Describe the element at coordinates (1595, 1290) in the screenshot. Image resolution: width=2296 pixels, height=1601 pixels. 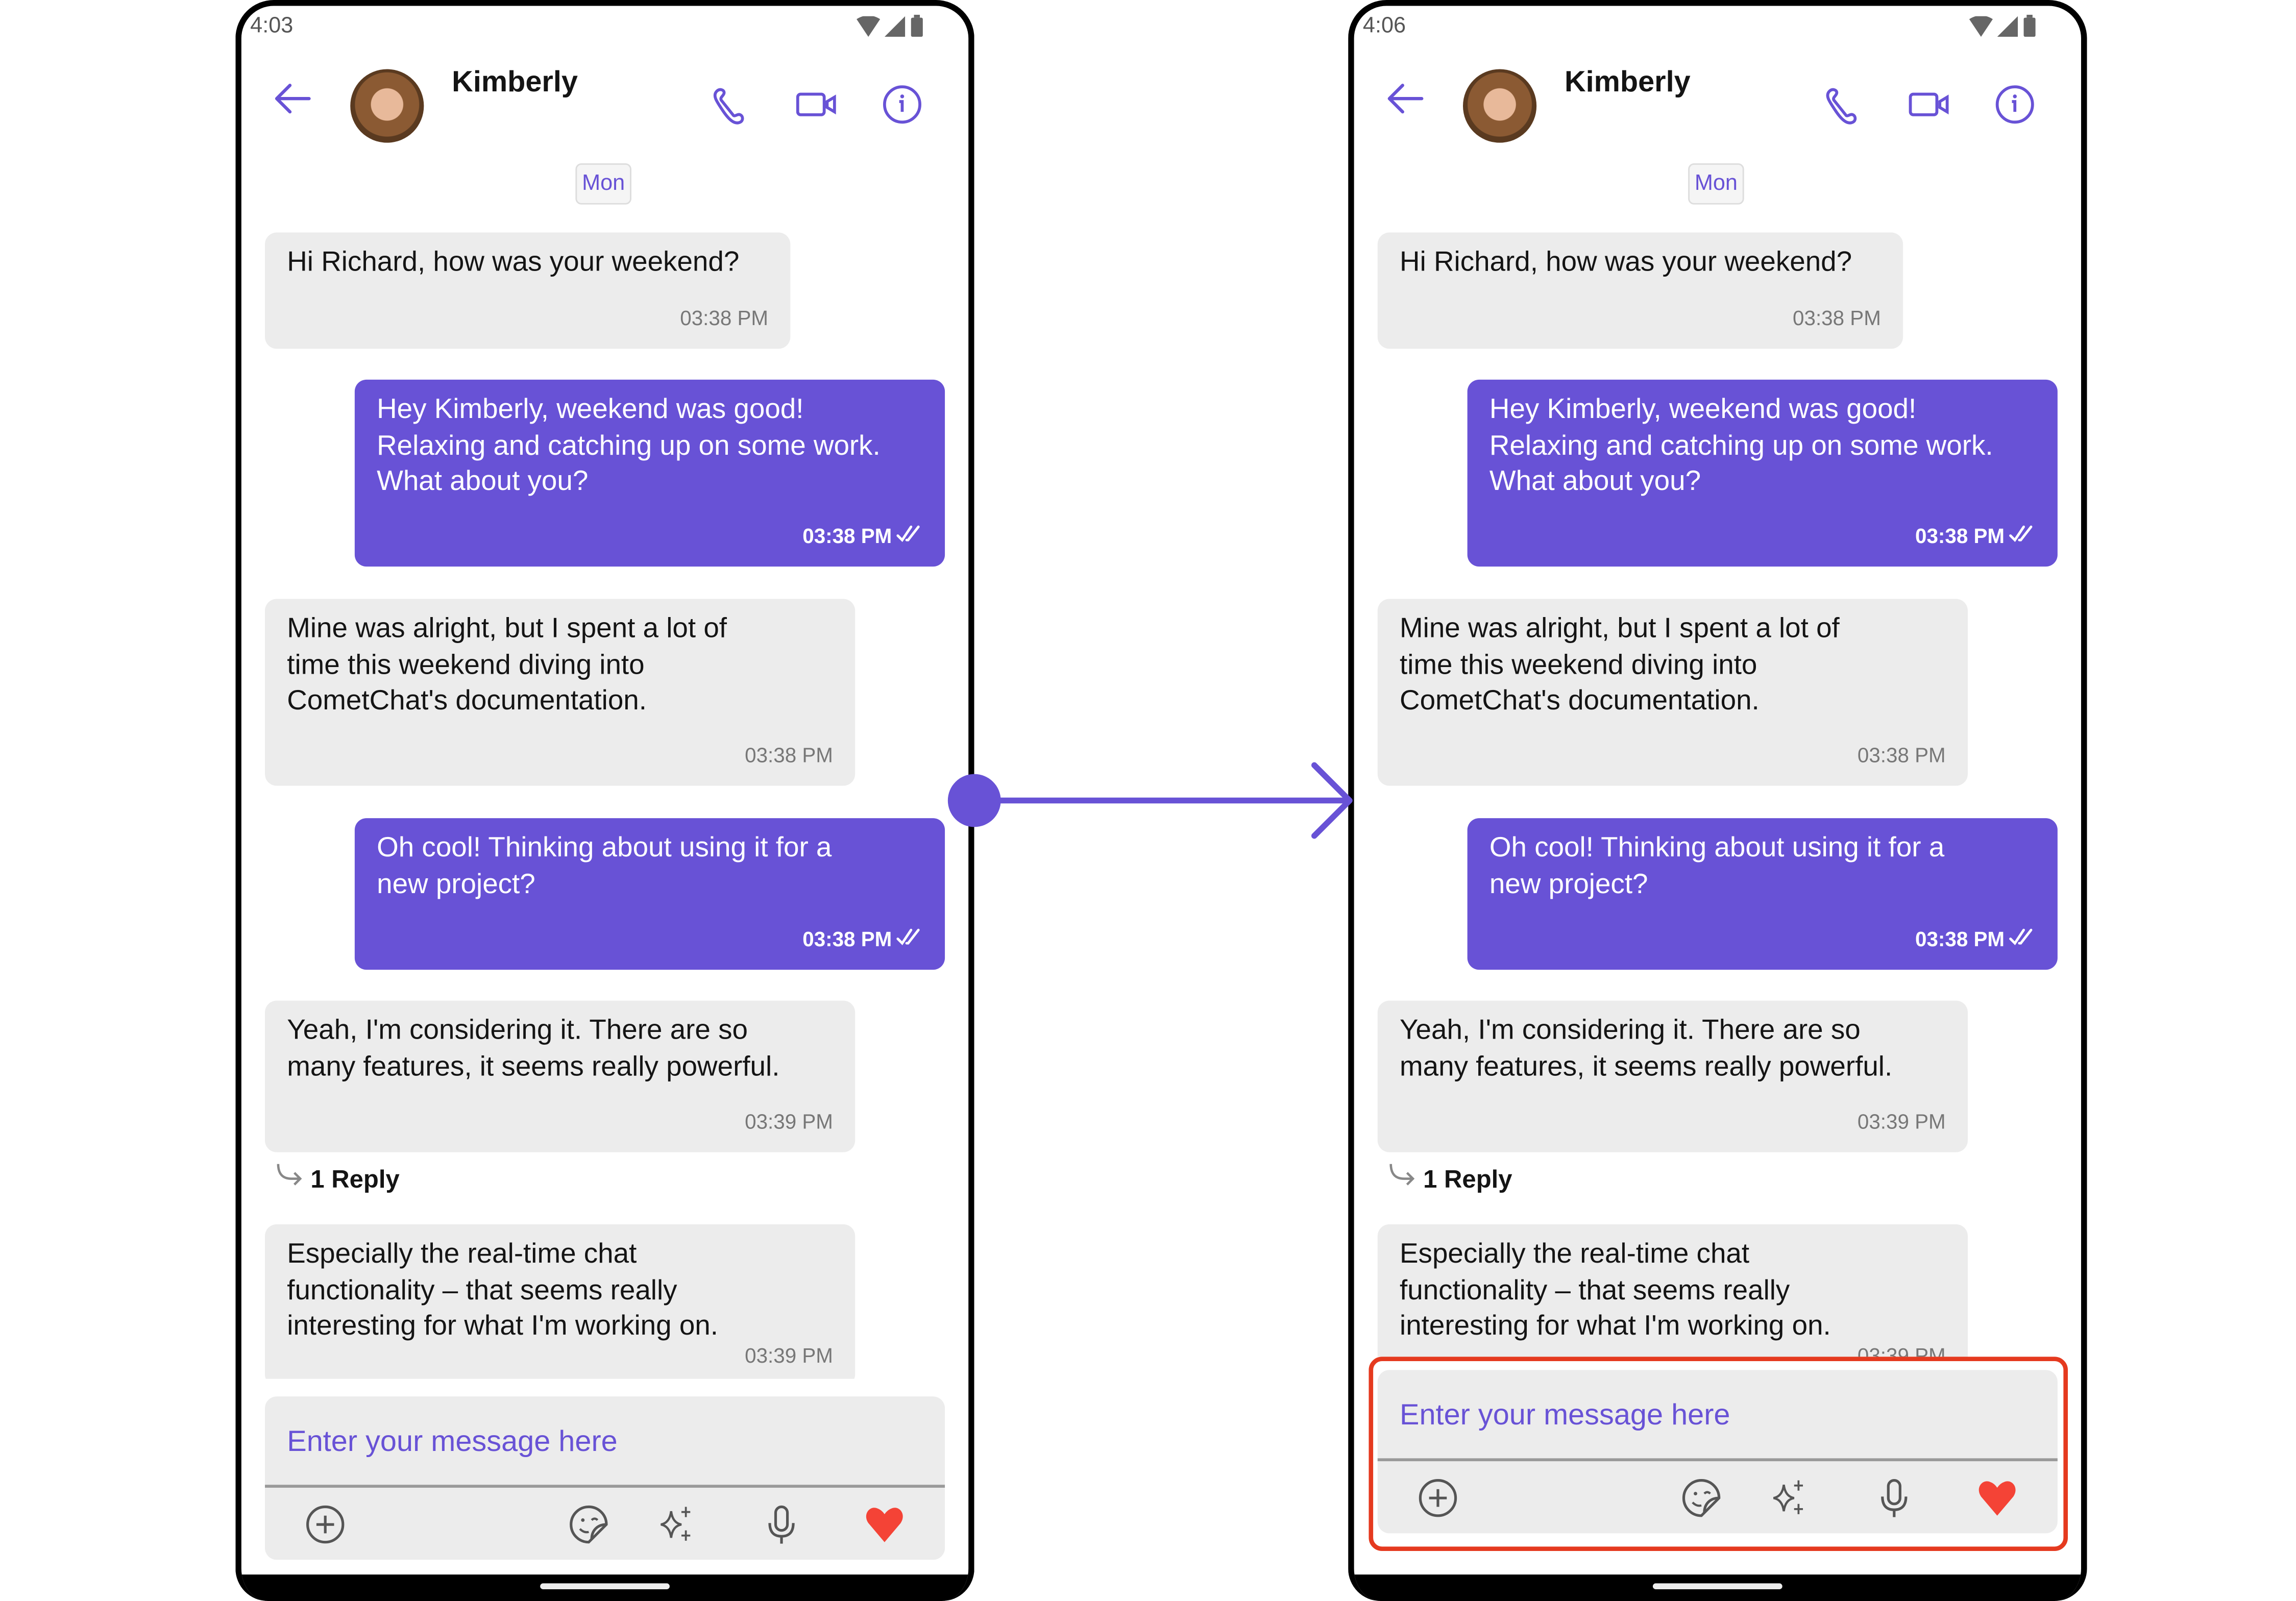
I see `message-text-line: functionality – that seems really` at that location.